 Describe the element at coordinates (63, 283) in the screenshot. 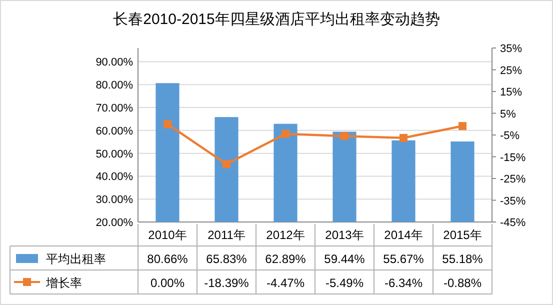

I see `legend-label: 增长率` at that location.